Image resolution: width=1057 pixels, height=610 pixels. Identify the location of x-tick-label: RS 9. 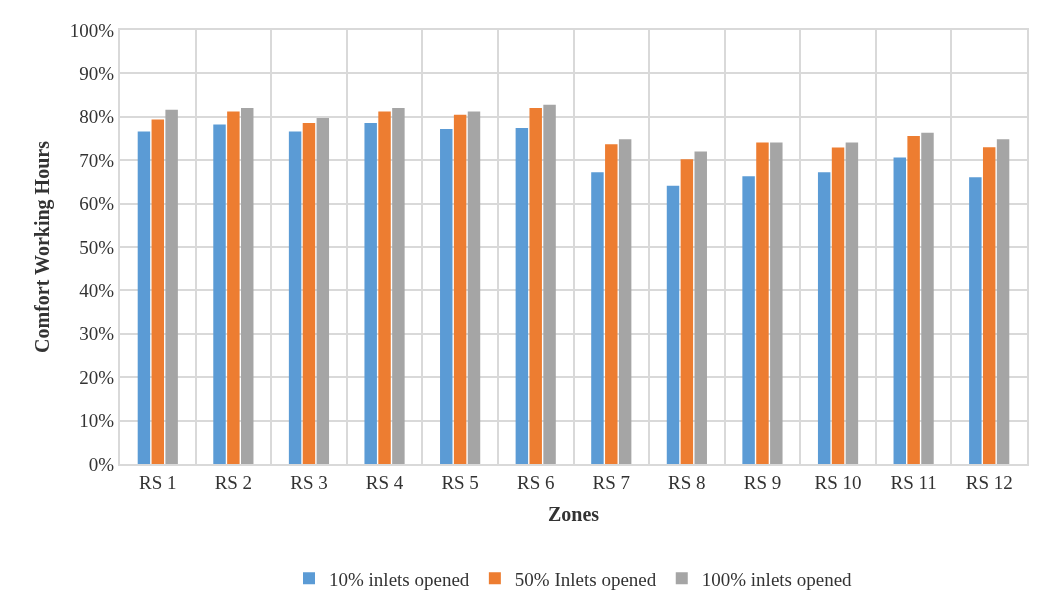
(762, 482).